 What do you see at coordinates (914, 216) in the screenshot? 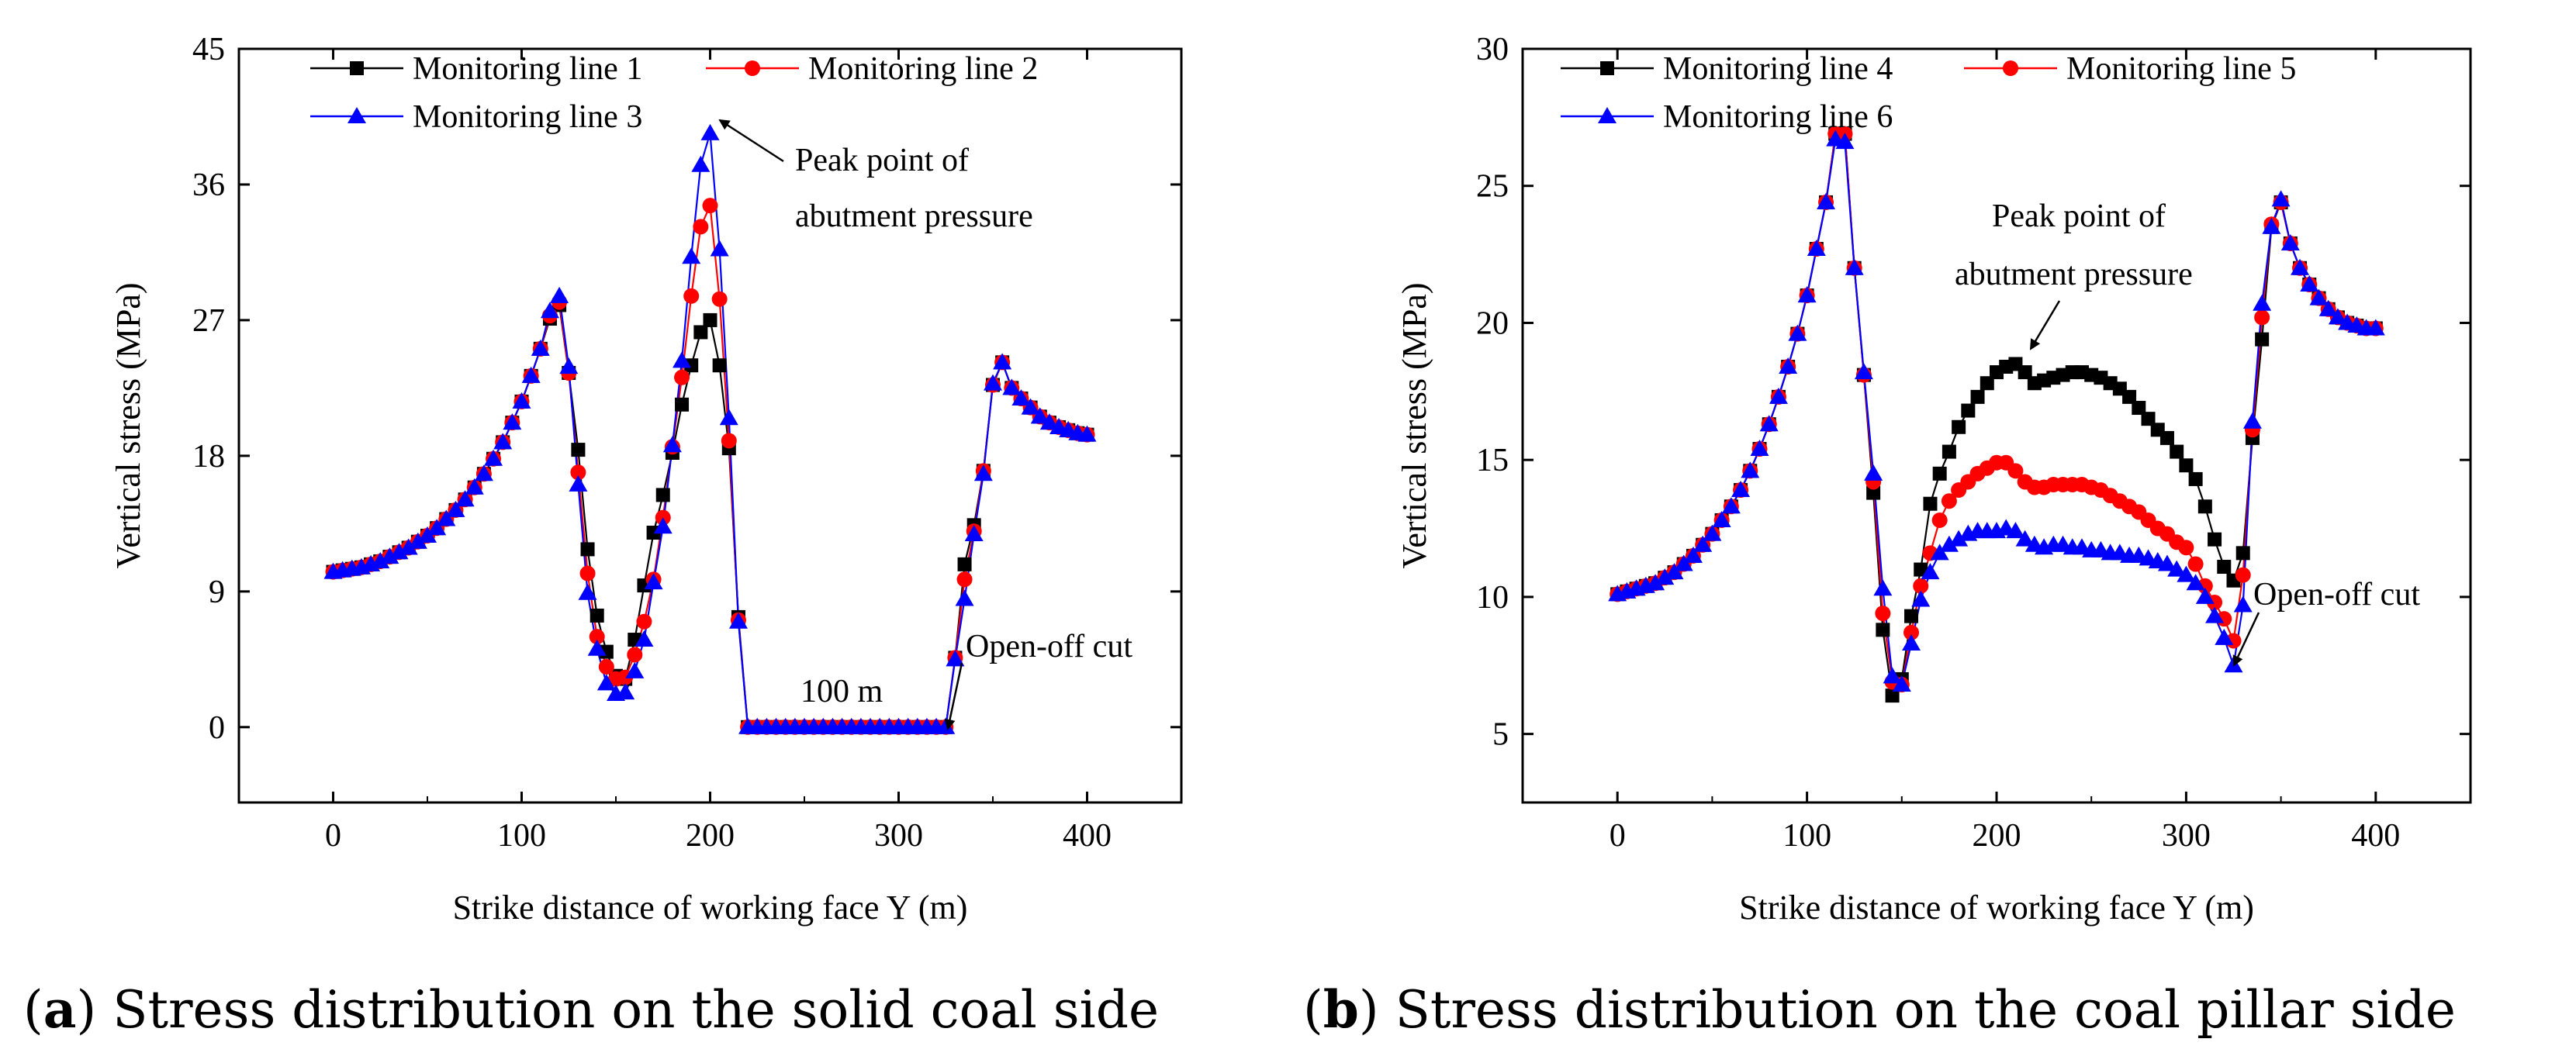
I see `annotation-text: abutment pressure` at bounding box center [914, 216].